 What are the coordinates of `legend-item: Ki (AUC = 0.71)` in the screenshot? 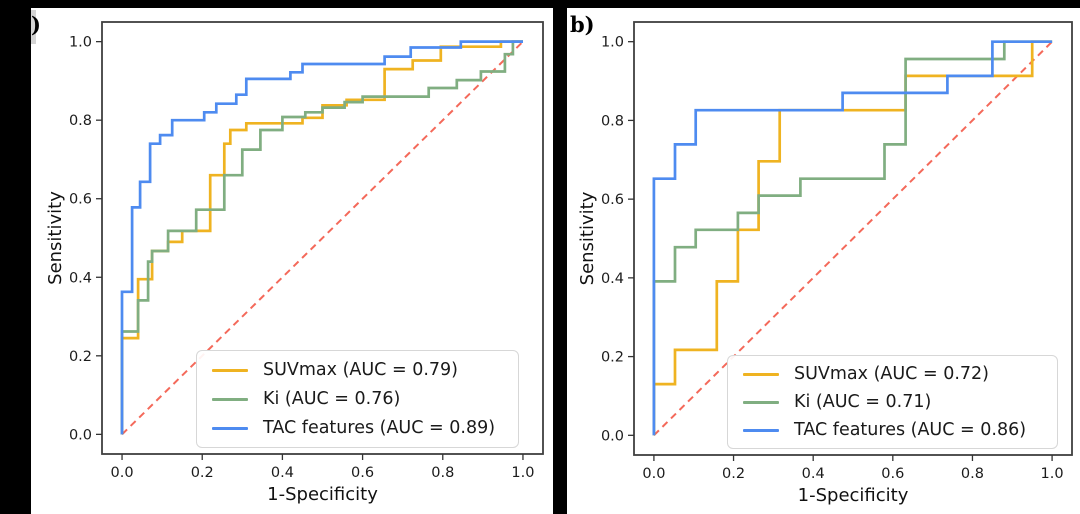 It's located at (900, 402).